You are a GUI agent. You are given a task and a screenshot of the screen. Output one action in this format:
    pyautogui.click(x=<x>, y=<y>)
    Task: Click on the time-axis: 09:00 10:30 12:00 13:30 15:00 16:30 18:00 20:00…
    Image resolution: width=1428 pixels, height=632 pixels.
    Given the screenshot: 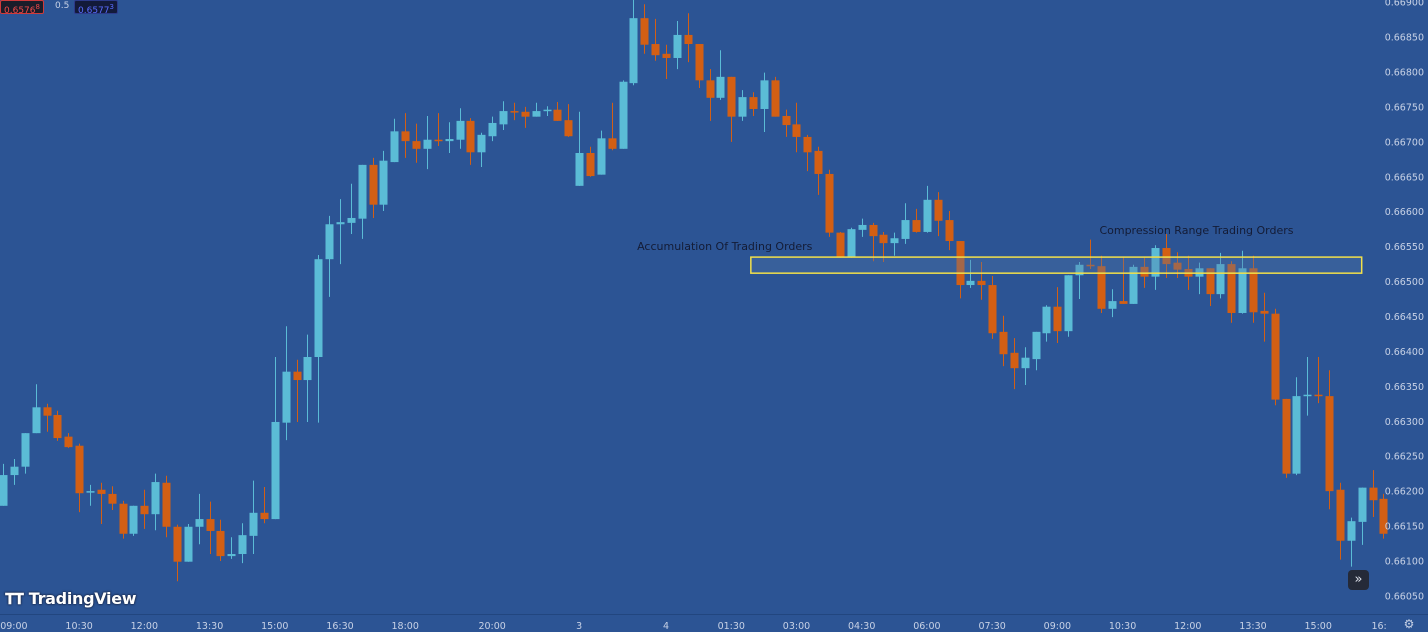 What is the action you would take?
    pyautogui.click(x=693, y=626)
    